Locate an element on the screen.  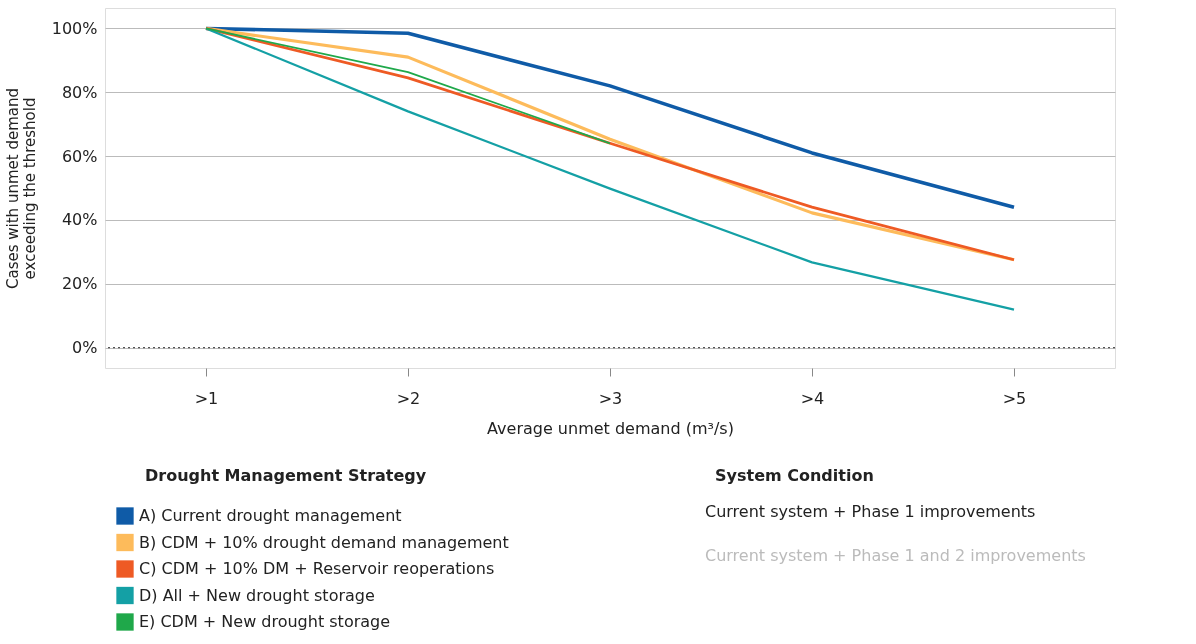
y-tick-label: 20% is located at coordinates (79, 284).